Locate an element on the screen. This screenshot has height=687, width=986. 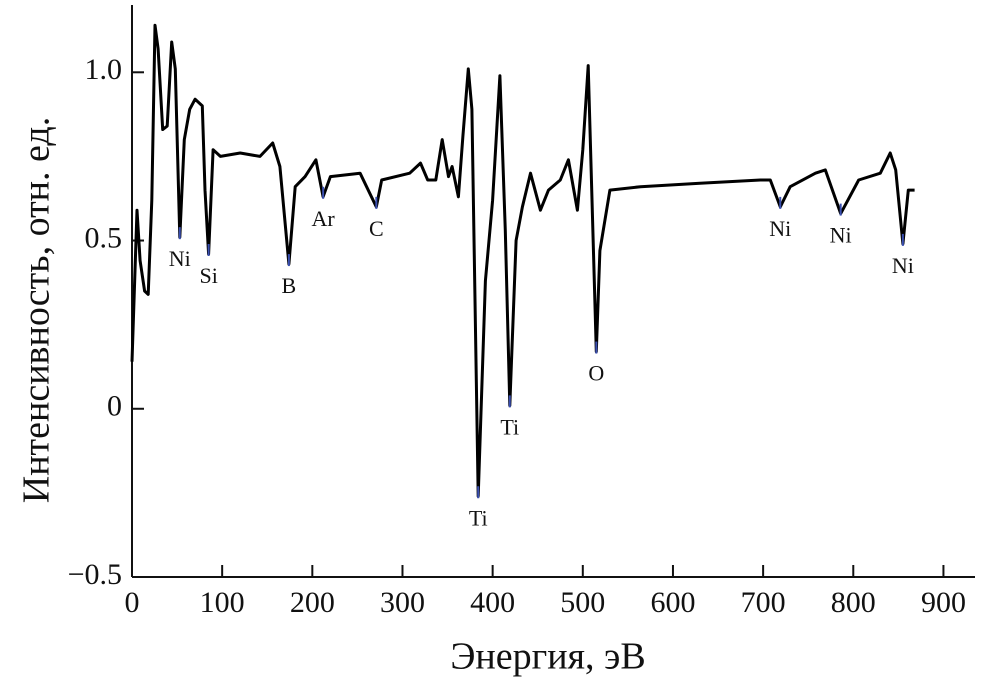
peak-label: O is located at coordinates (596, 373).